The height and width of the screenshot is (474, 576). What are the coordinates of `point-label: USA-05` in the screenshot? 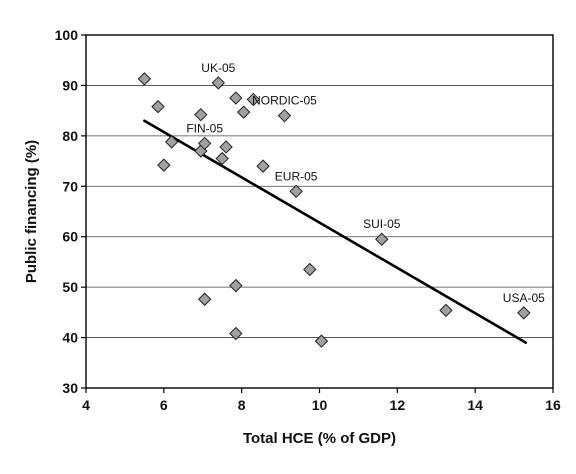 It's located at (524, 298).